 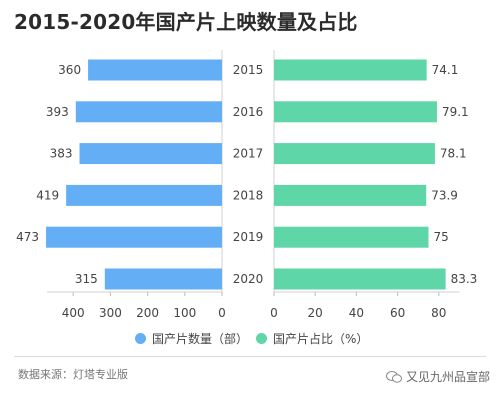 I want to click on count-bar-2019, so click(x=134, y=237).